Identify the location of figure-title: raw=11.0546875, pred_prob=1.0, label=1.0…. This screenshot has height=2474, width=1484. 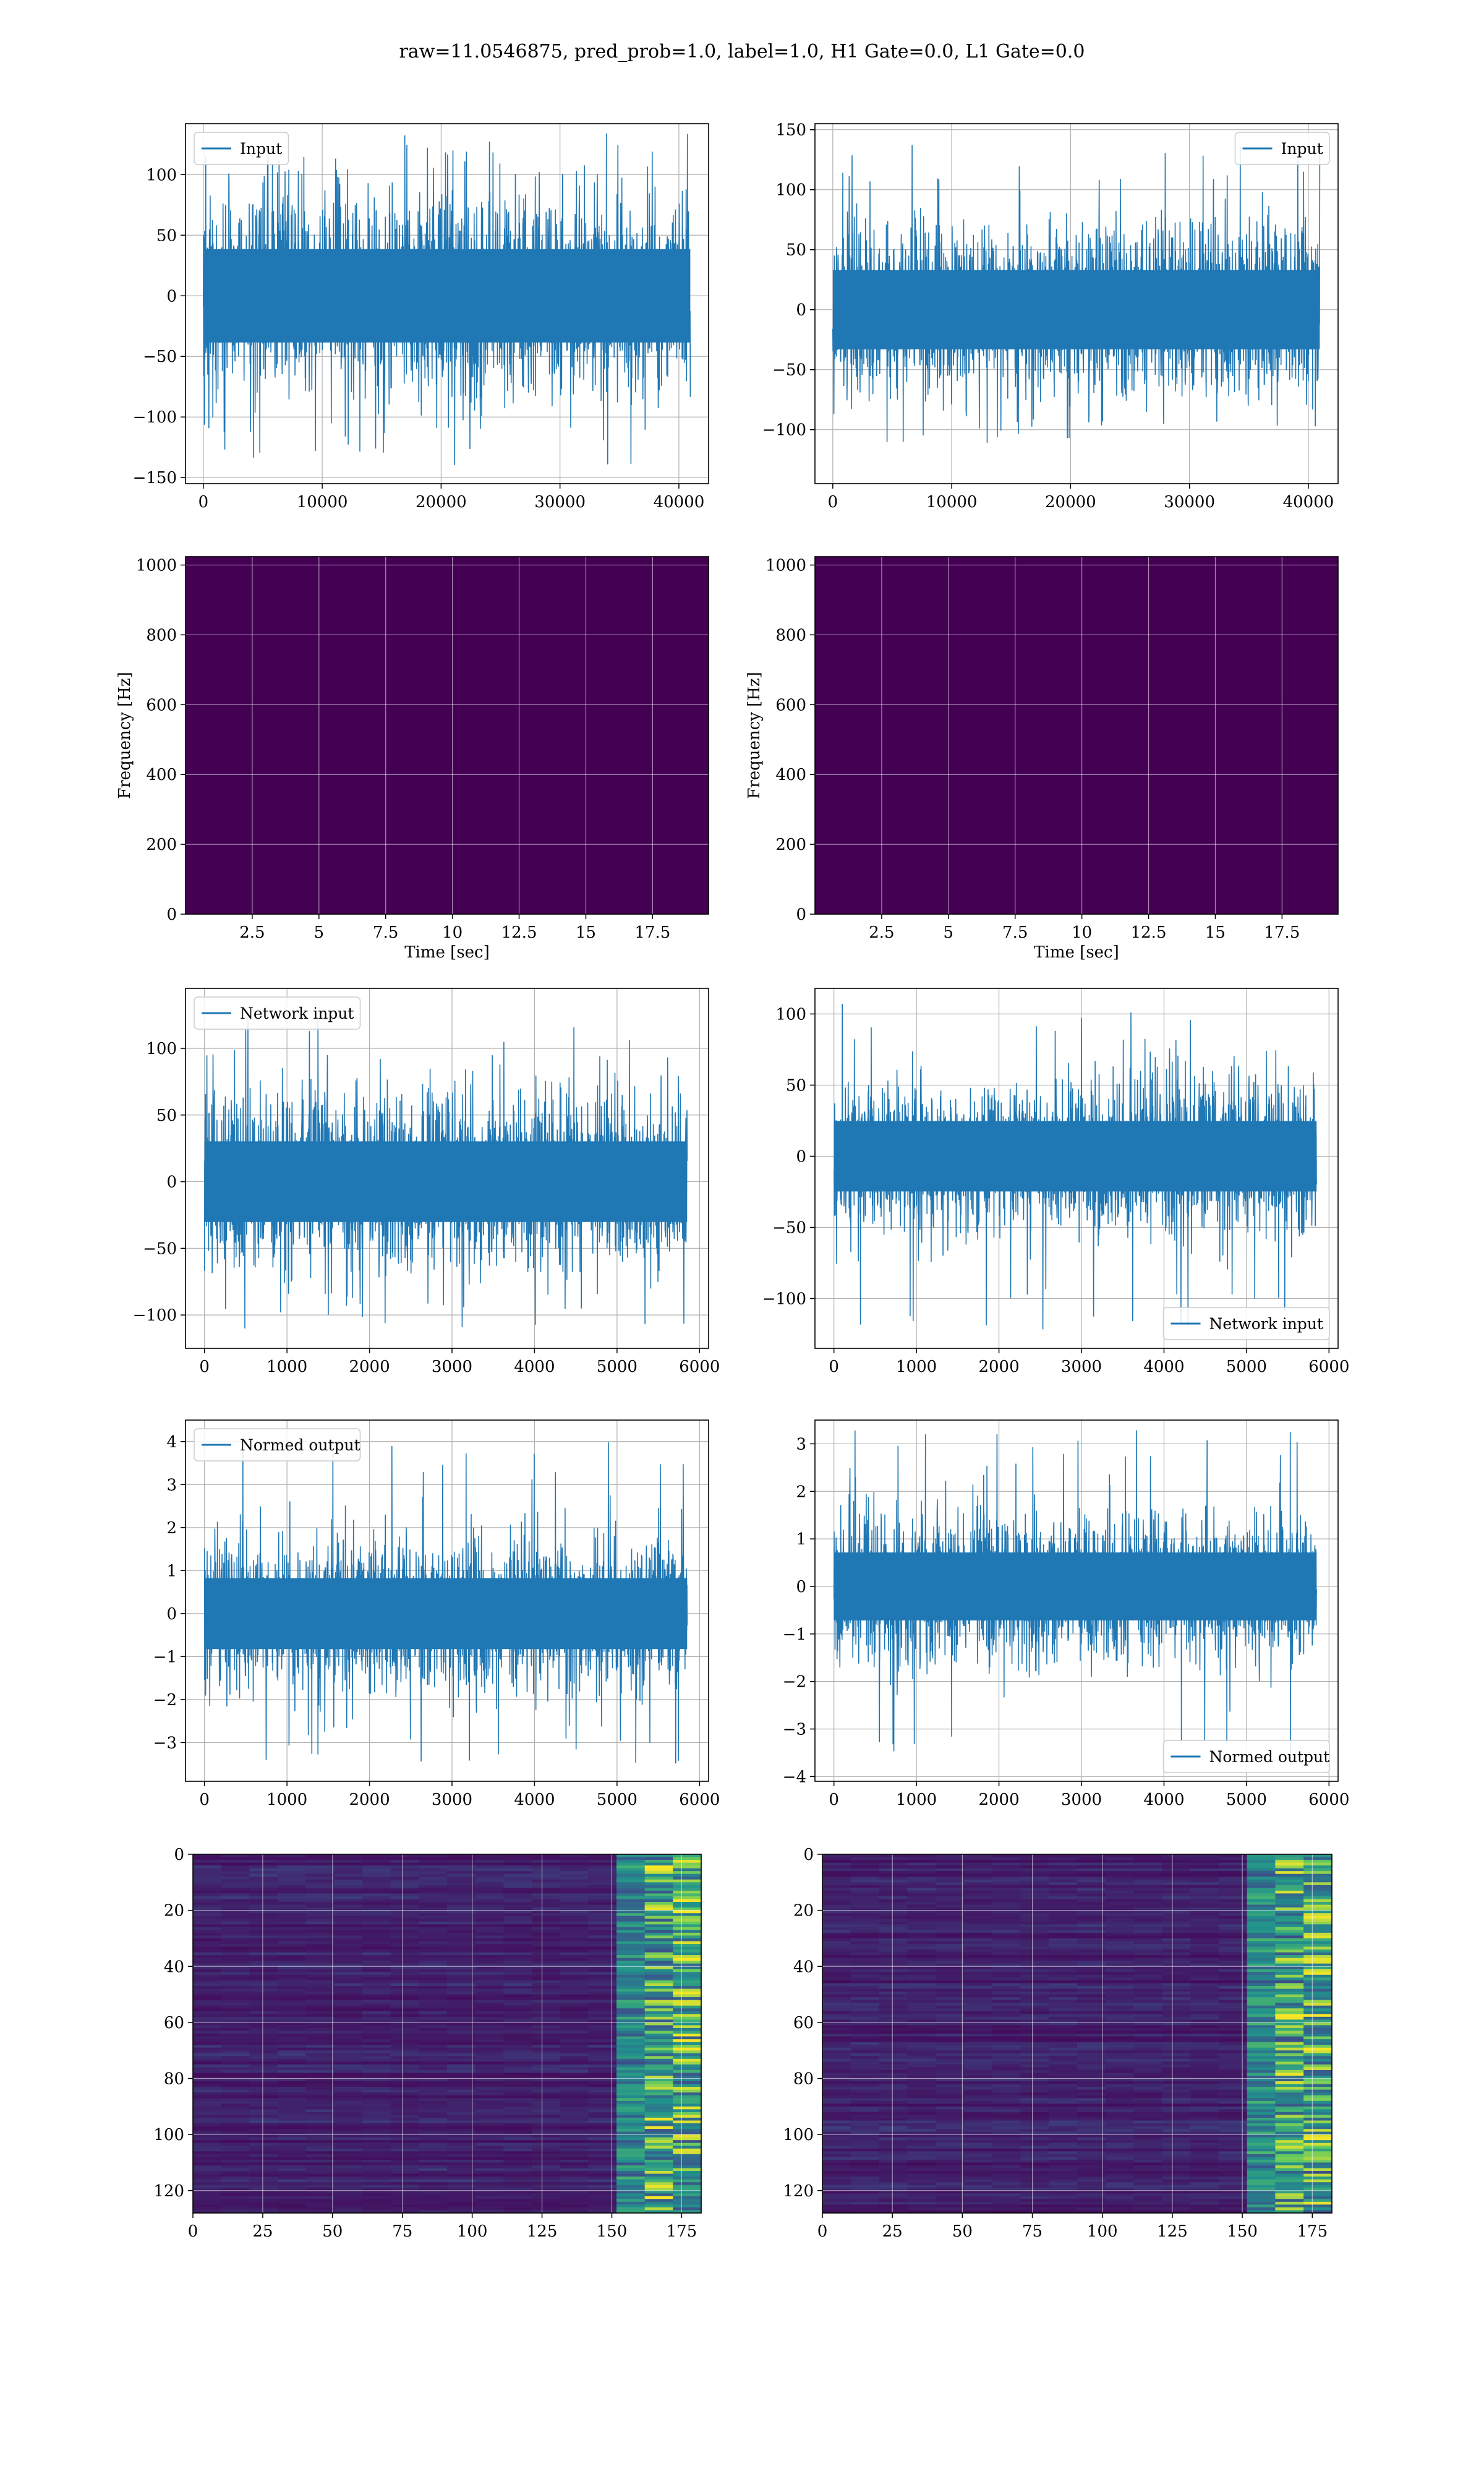
(742, 51).